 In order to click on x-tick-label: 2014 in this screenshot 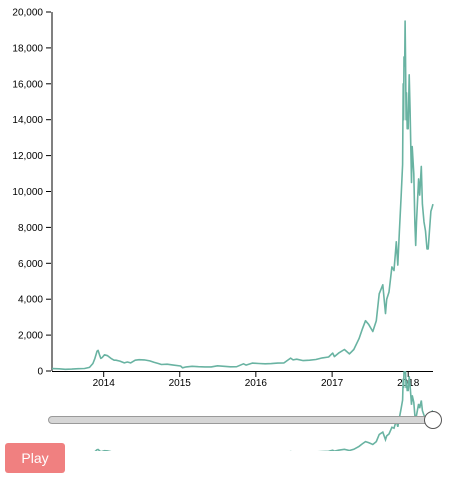, I will do `click(104, 383)`.